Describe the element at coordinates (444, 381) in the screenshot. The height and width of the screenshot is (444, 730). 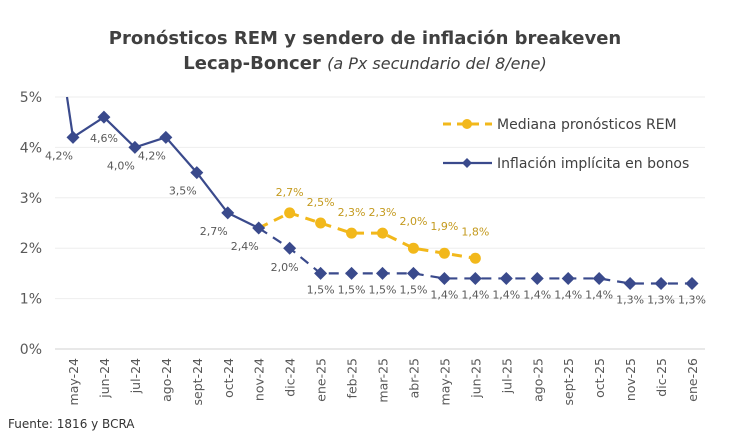
I see `x-tick-label: may-25` at that location.